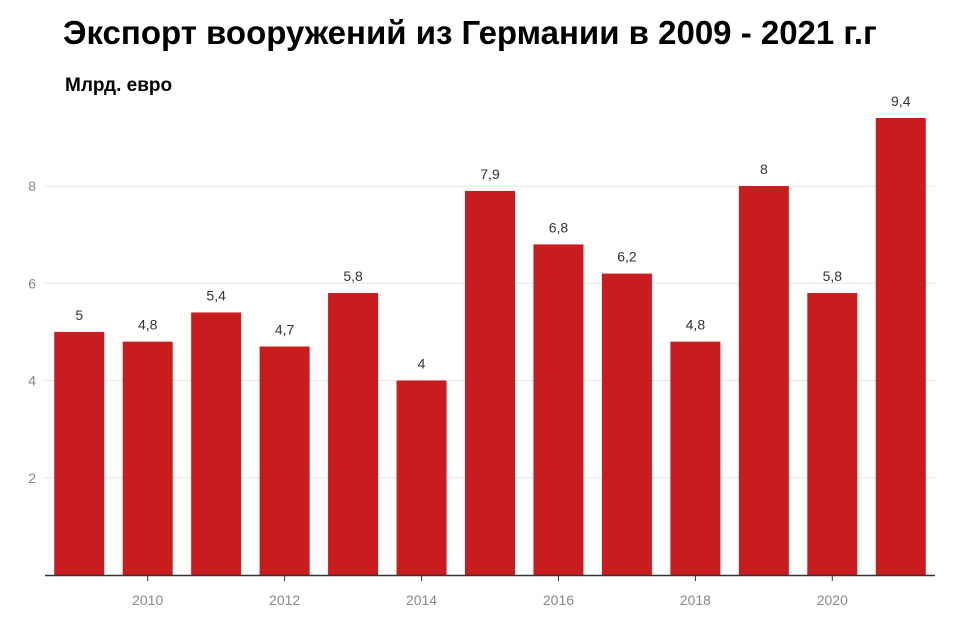 The height and width of the screenshot is (629, 963). I want to click on bar-2020, so click(832, 434).